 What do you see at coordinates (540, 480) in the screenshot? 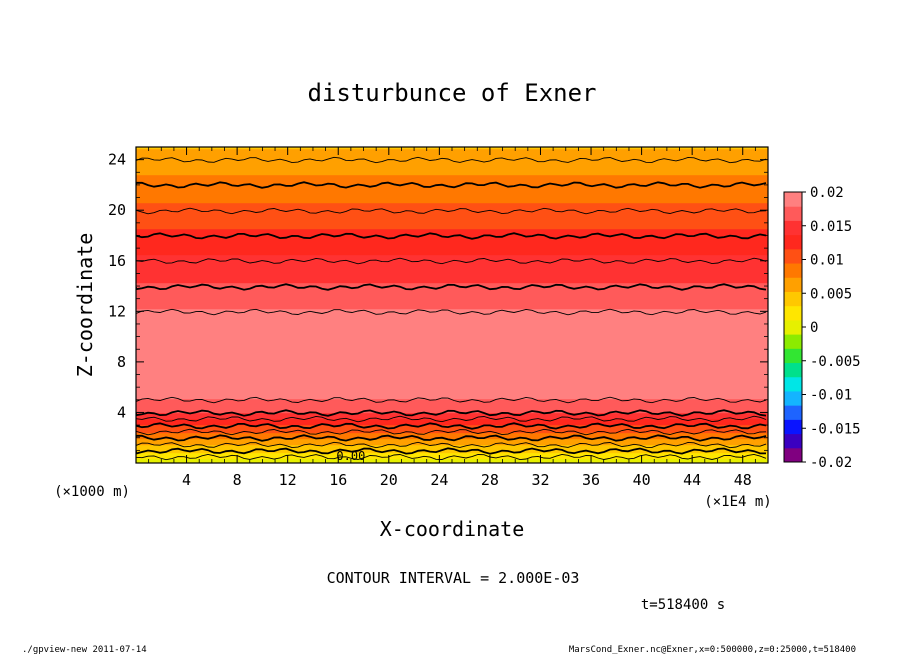
I see `x-tick-label: 32` at bounding box center [540, 480].